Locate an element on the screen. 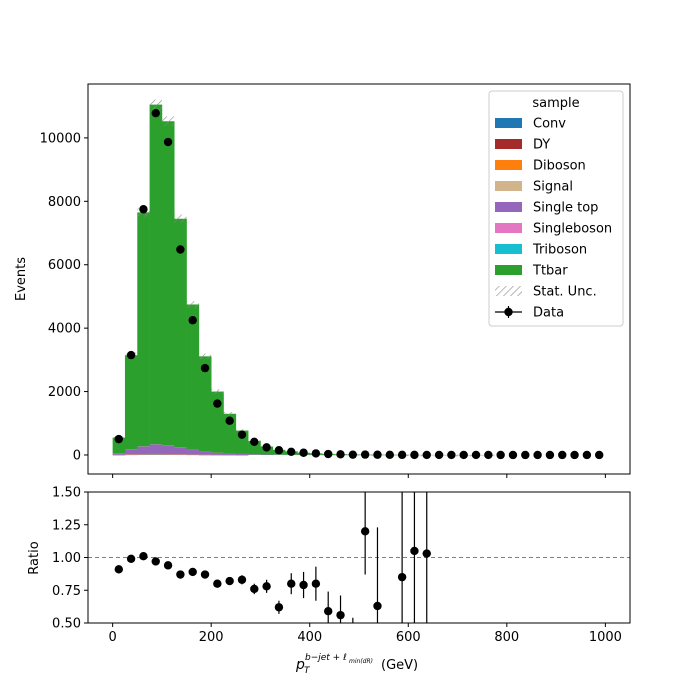 This screenshot has width=700, height=700. x-tick-label: 1000 is located at coordinates (605, 637).